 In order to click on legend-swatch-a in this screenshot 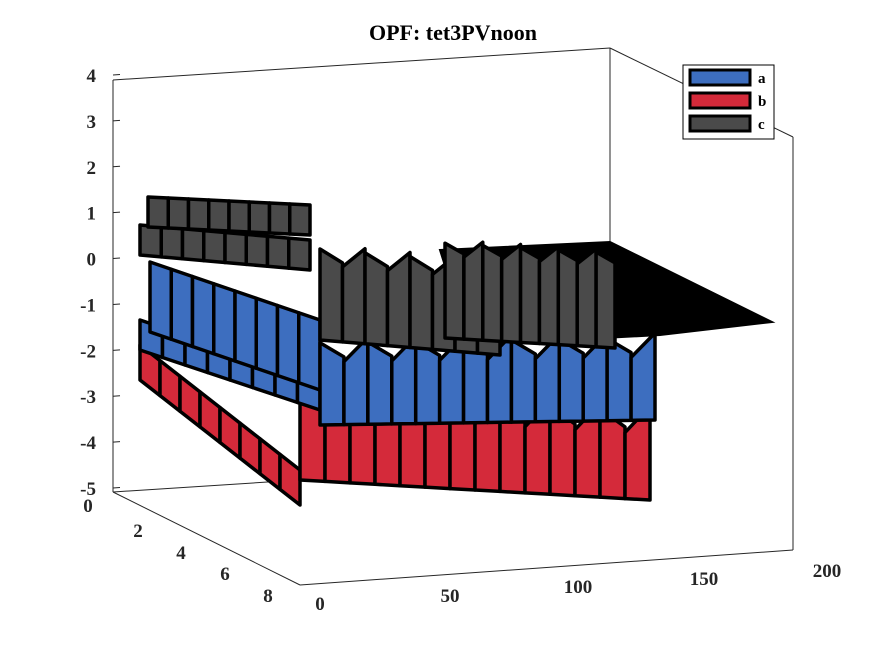, I will do `click(720, 77)`.